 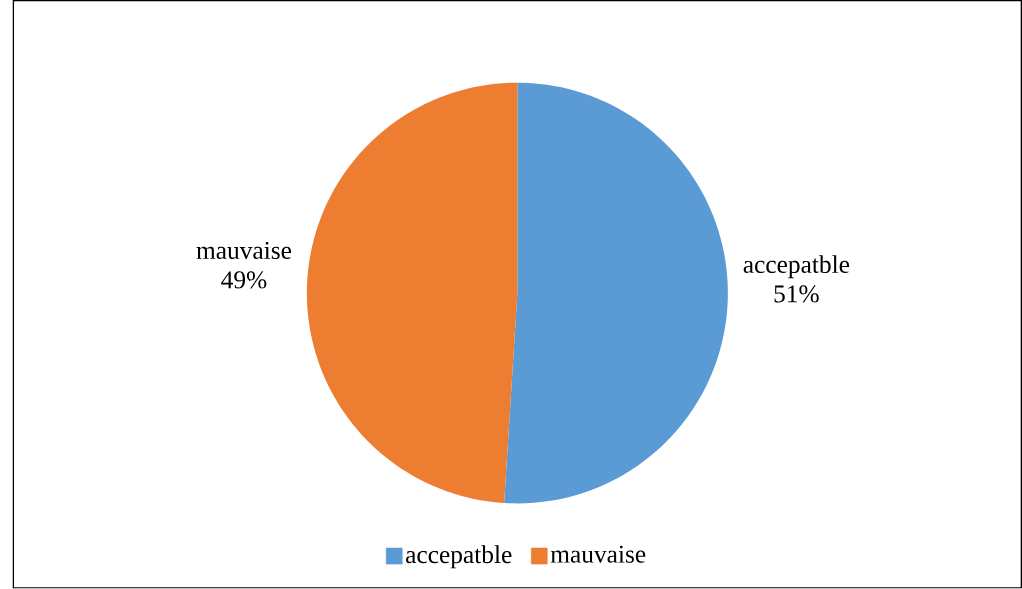 I want to click on slice-label: mauvaise, so click(x=244, y=251).